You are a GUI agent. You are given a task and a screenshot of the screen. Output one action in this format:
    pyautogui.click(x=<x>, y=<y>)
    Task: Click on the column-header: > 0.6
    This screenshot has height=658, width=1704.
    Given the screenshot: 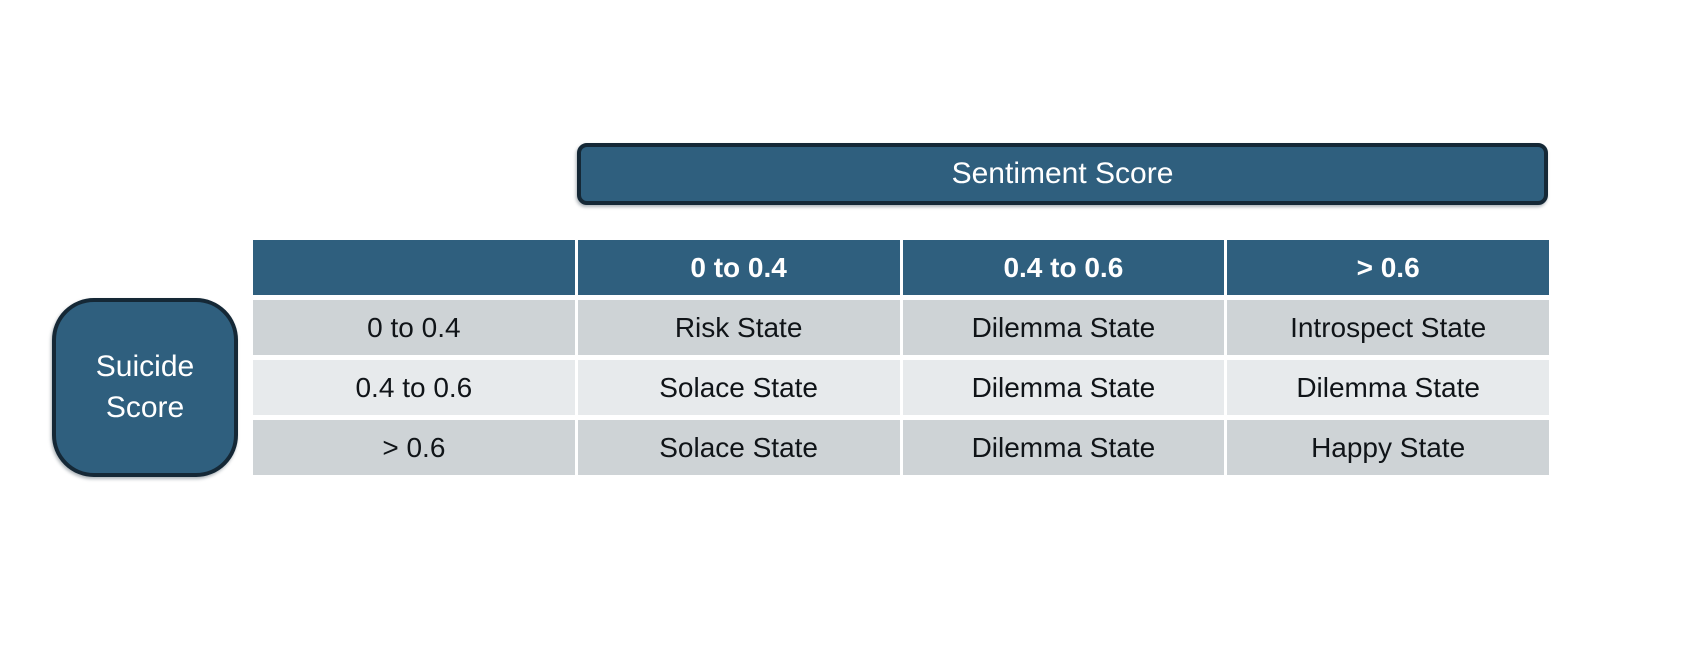 What is the action you would take?
    pyautogui.click(x=1388, y=267)
    